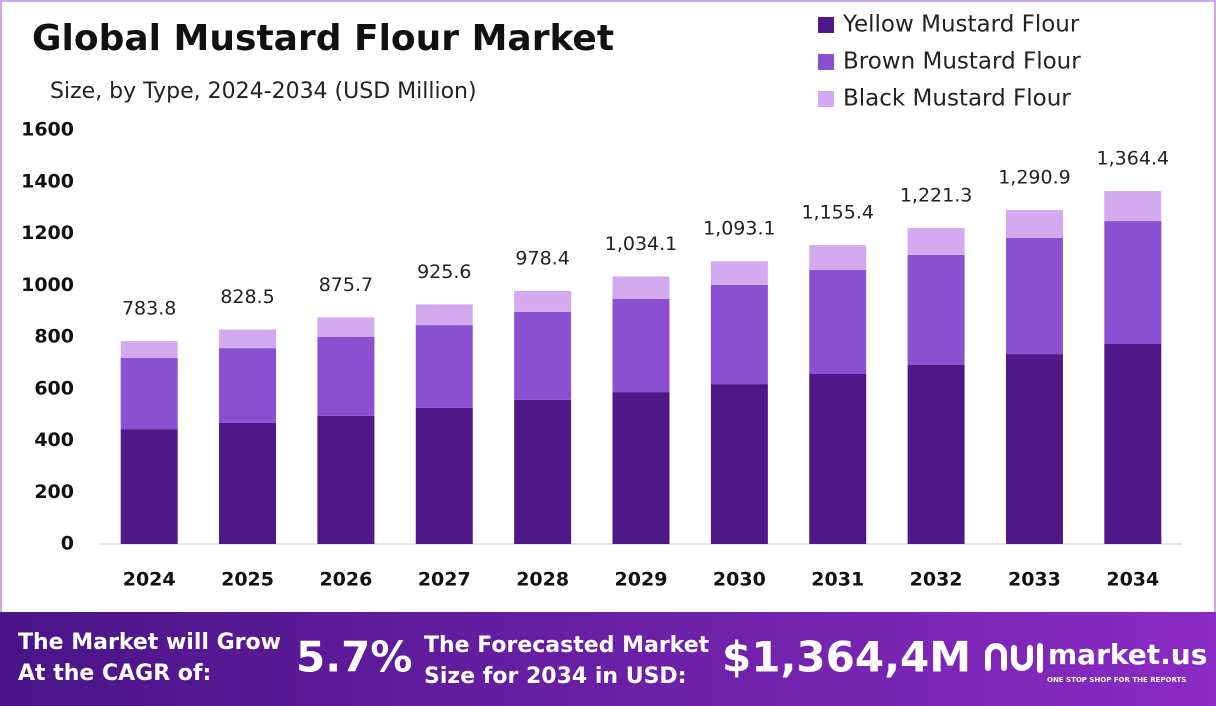 This screenshot has width=1216, height=706. I want to click on footer-band, so click(608, 659).